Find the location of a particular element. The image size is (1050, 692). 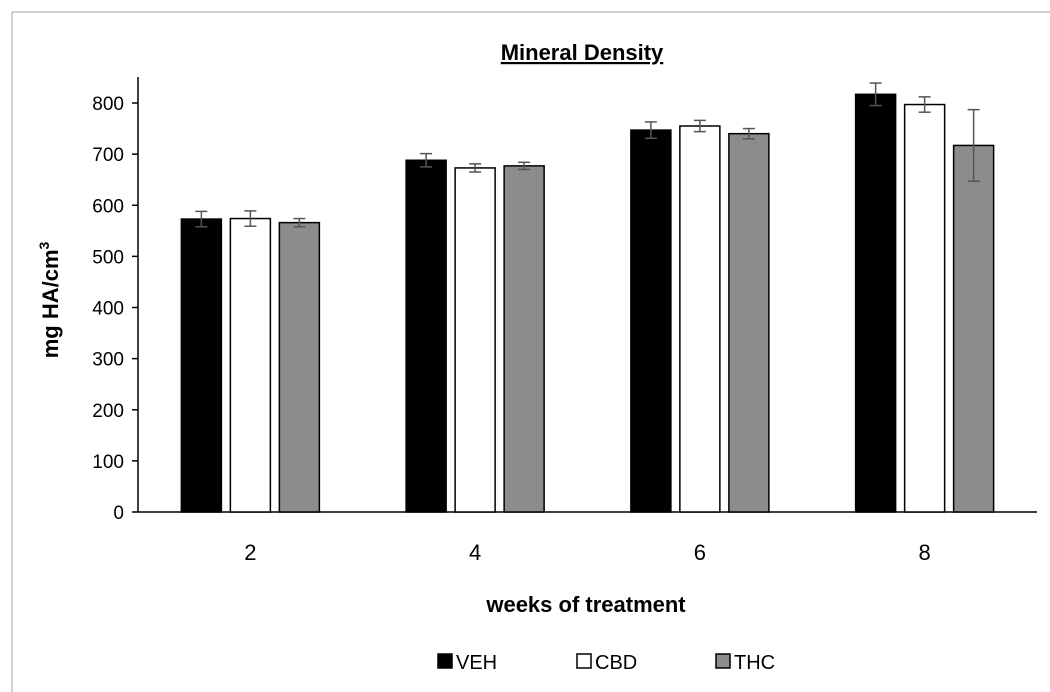

y-axis-label-superscript: 3 is located at coordinates (44, 246).